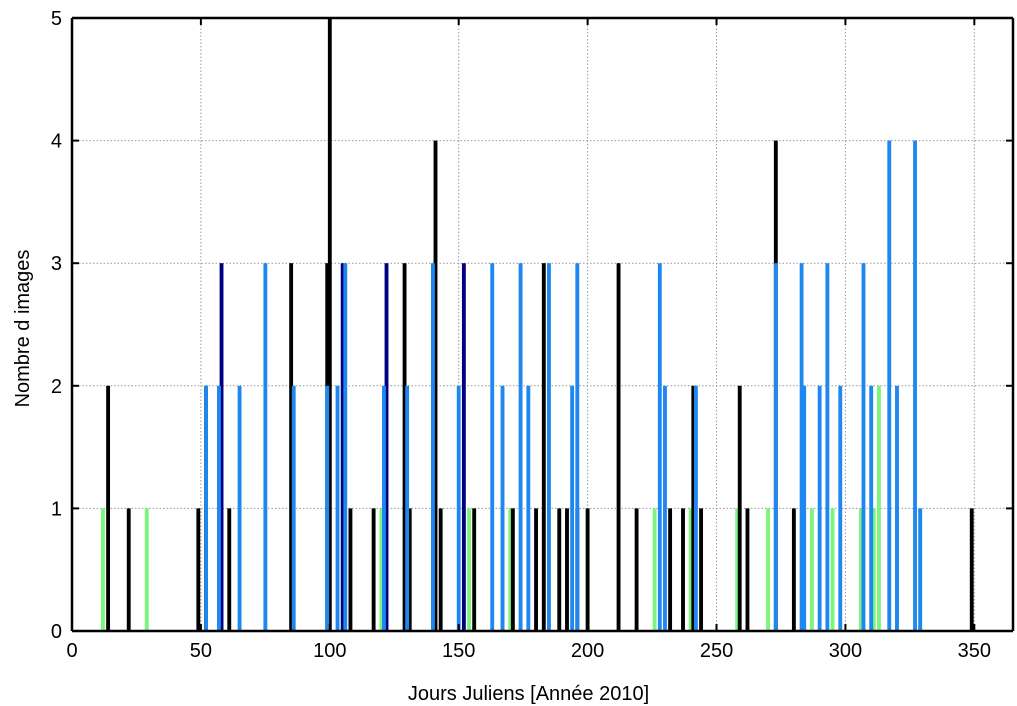 The image size is (1017, 706). Describe the element at coordinates (716, 651) in the screenshot. I see `x-tick-label: 250` at that location.